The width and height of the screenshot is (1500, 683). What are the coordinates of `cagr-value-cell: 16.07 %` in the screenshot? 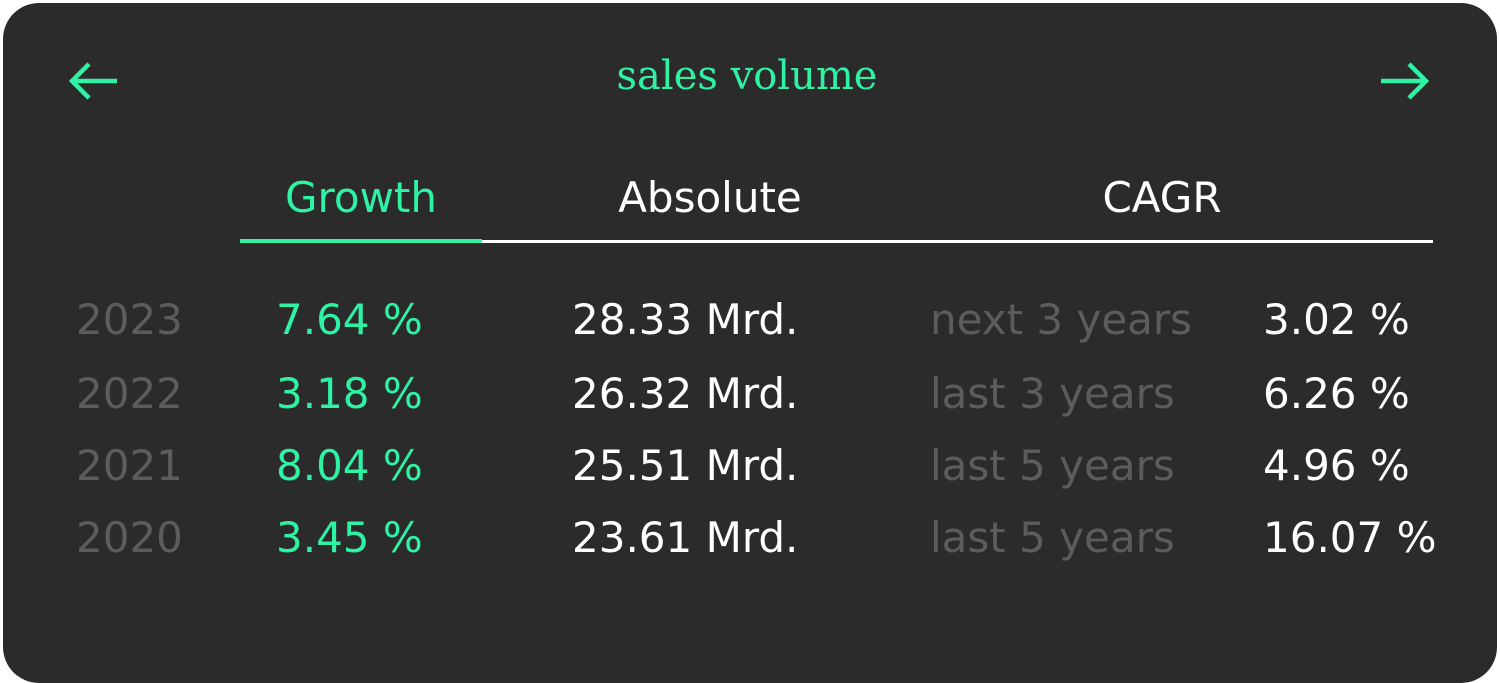 It's located at (1350, 537).